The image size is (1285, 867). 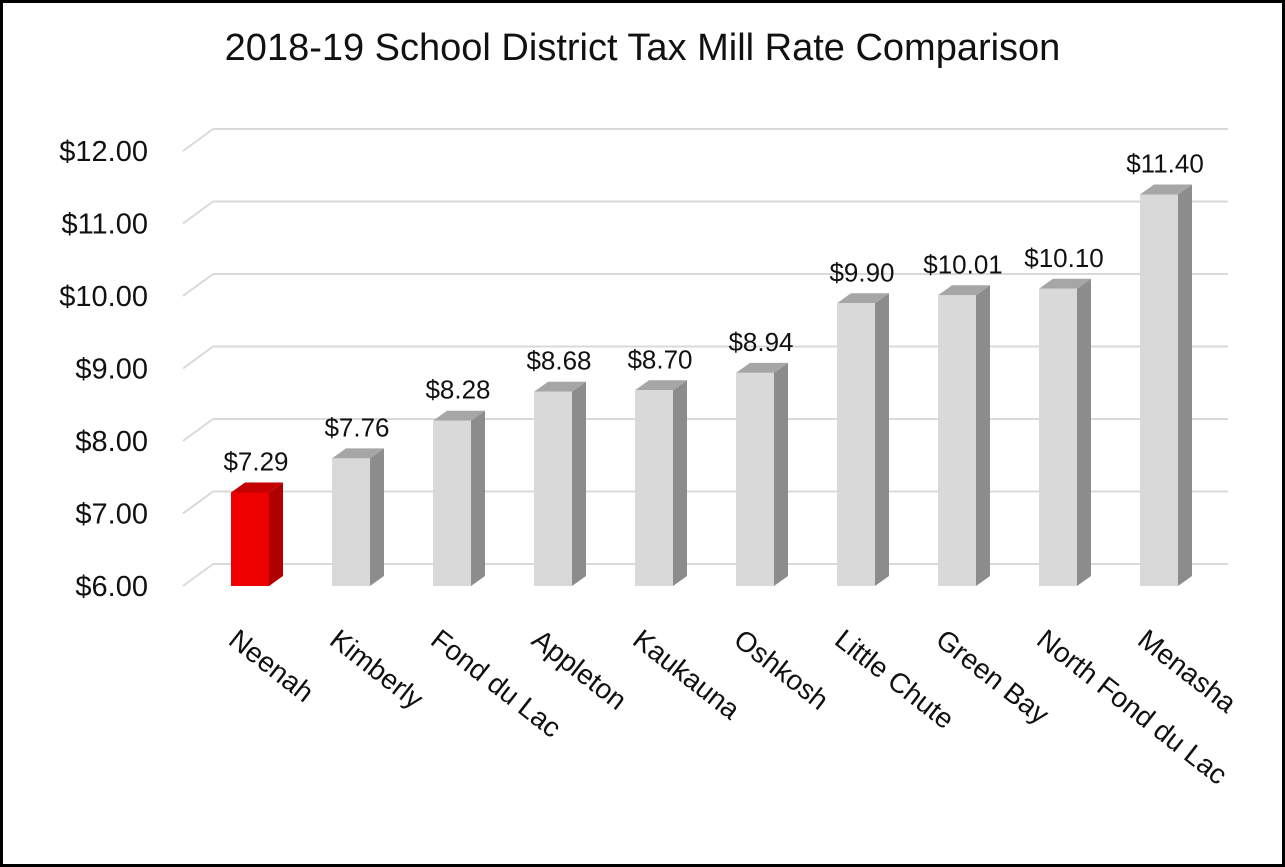 I want to click on data-label: $8.70, so click(x=659, y=359).